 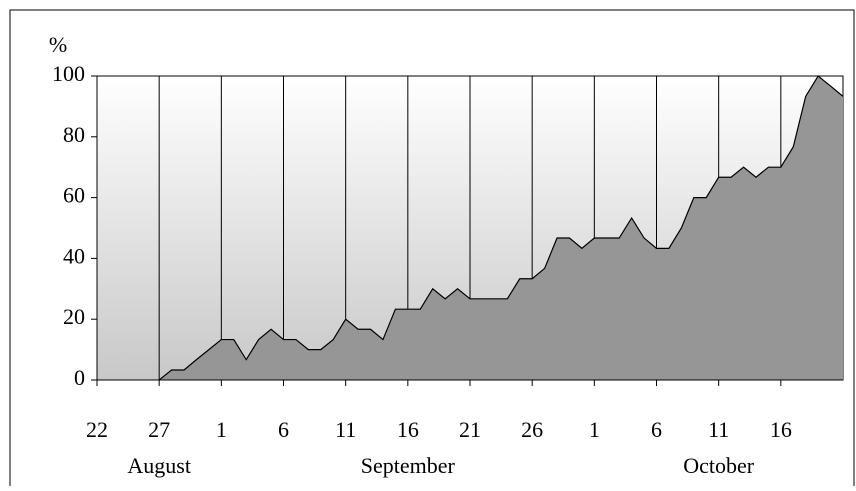 I want to click on month-label: October, so click(x=719, y=465).